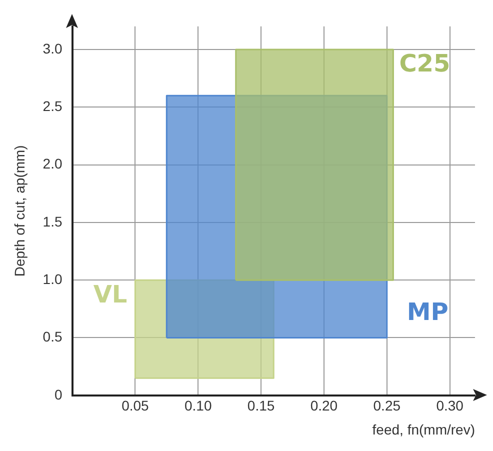  I want to click on x-axis-title: feed, fn(mm/rev), so click(423, 429).